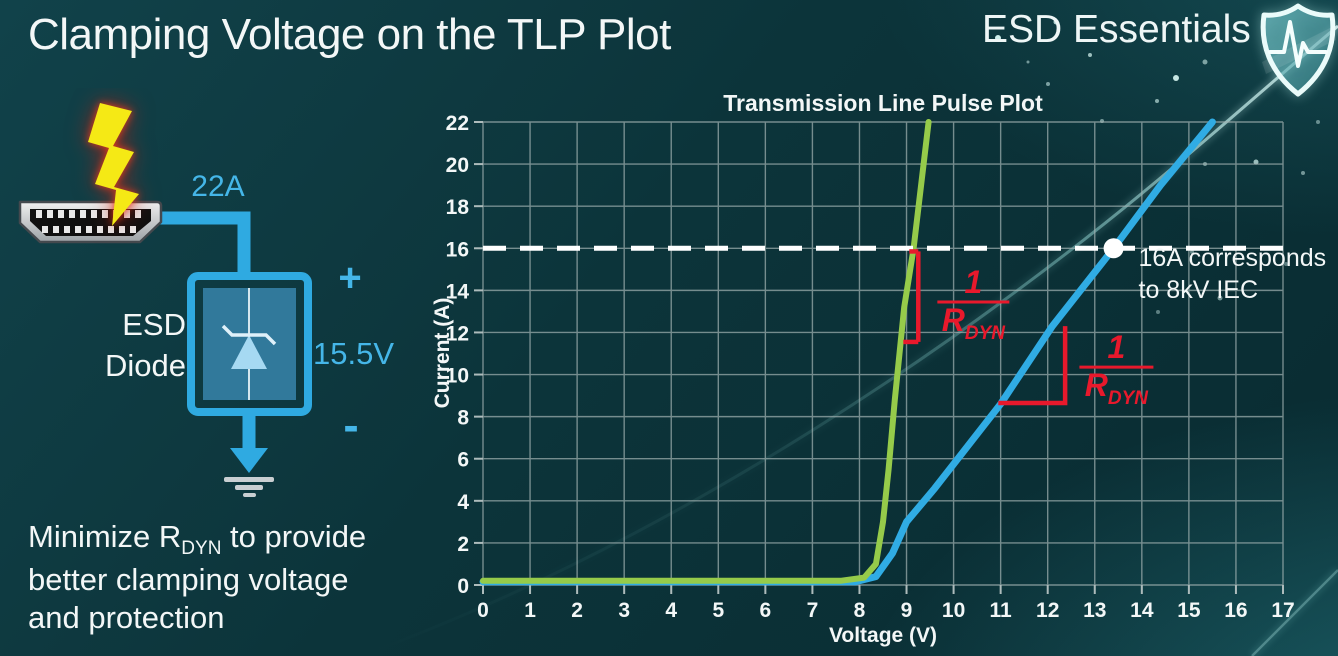  Describe the element at coordinates (1001, 610) in the screenshot. I see `svg-text: 11` at that location.